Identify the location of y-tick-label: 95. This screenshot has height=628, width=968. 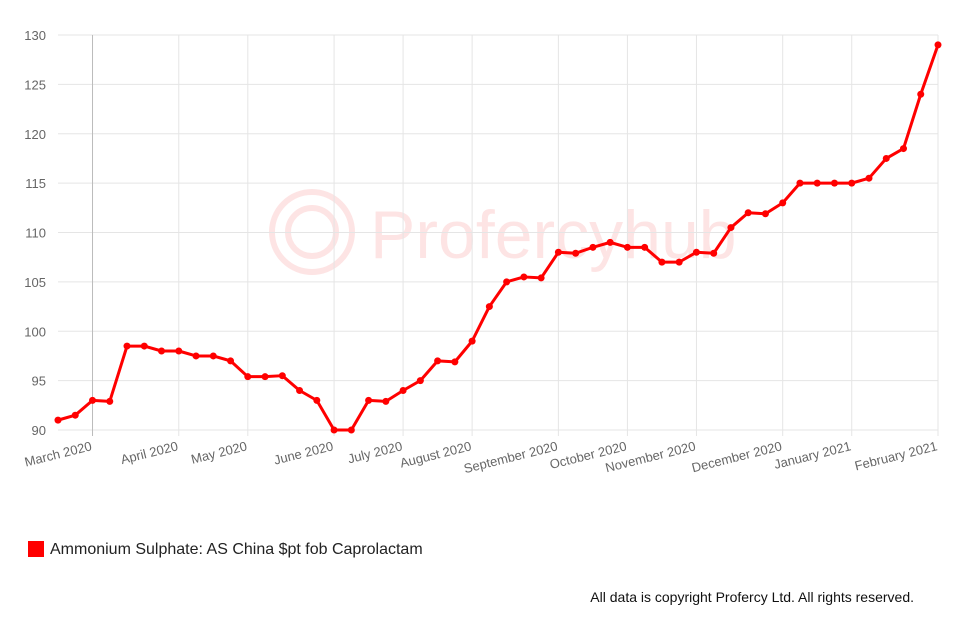
(39, 381).